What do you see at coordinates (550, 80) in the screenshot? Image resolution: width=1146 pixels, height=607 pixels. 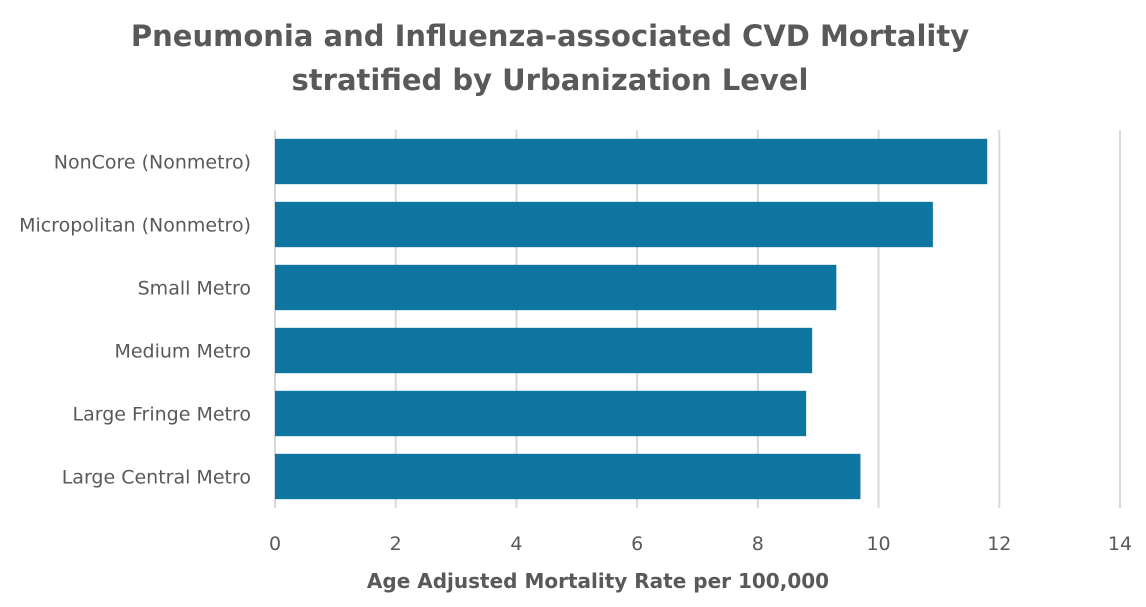 I see `chart-title-line-2: stratified by Urbanization Level` at bounding box center [550, 80].